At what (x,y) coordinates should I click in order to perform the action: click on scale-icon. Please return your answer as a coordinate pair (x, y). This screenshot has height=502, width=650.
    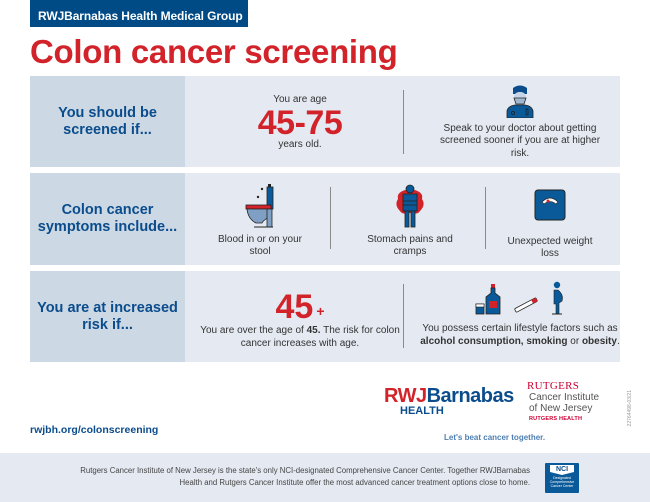
    Looking at the image, I should click on (550, 205).